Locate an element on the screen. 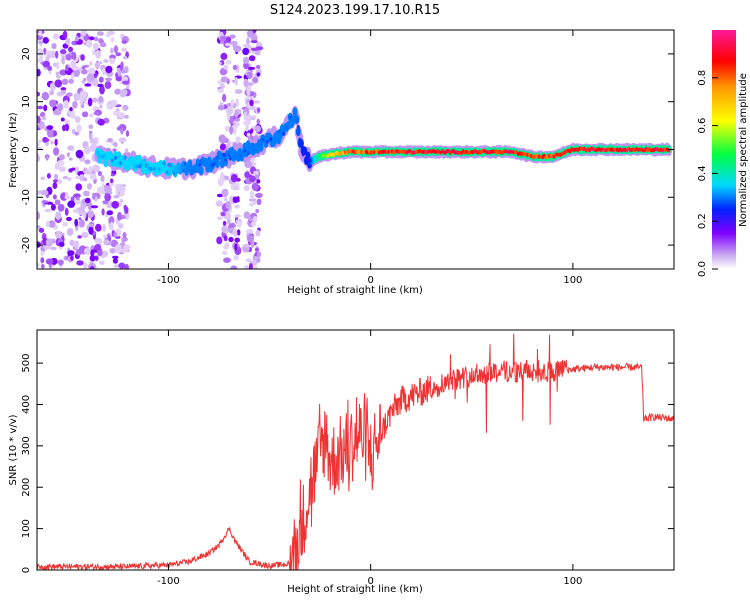 This screenshot has width=750, height=600. spectrogram-y-tick-label: 10 is located at coordinates (26, 101).